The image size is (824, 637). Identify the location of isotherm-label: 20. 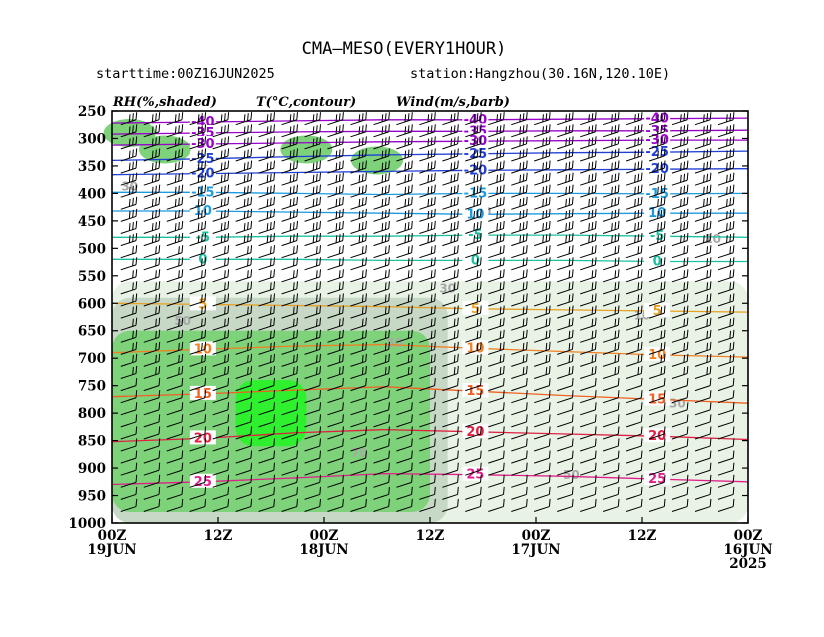
(475, 432).